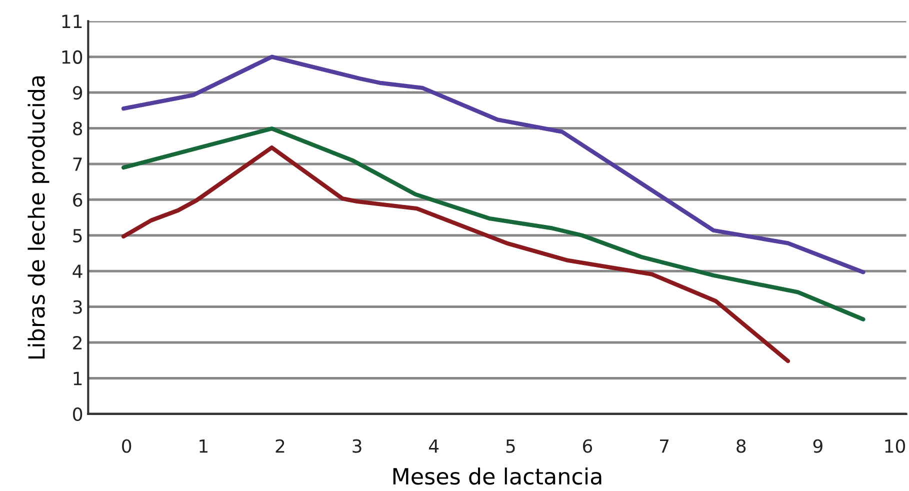 The height and width of the screenshot is (491, 909). Describe the element at coordinates (77, 235) in the screenshot. I see `y-tick-label: 5` at that location.